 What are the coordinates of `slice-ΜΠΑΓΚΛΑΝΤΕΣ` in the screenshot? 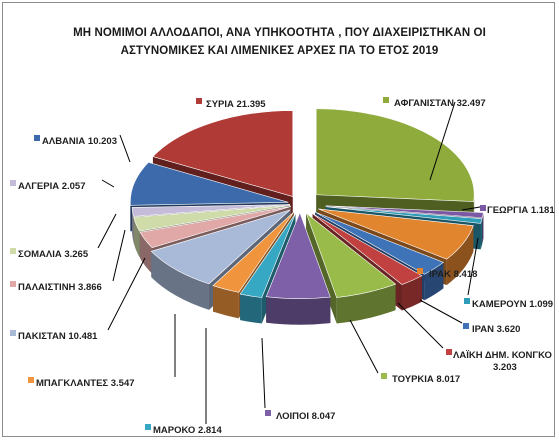 It's located at (253, 252).